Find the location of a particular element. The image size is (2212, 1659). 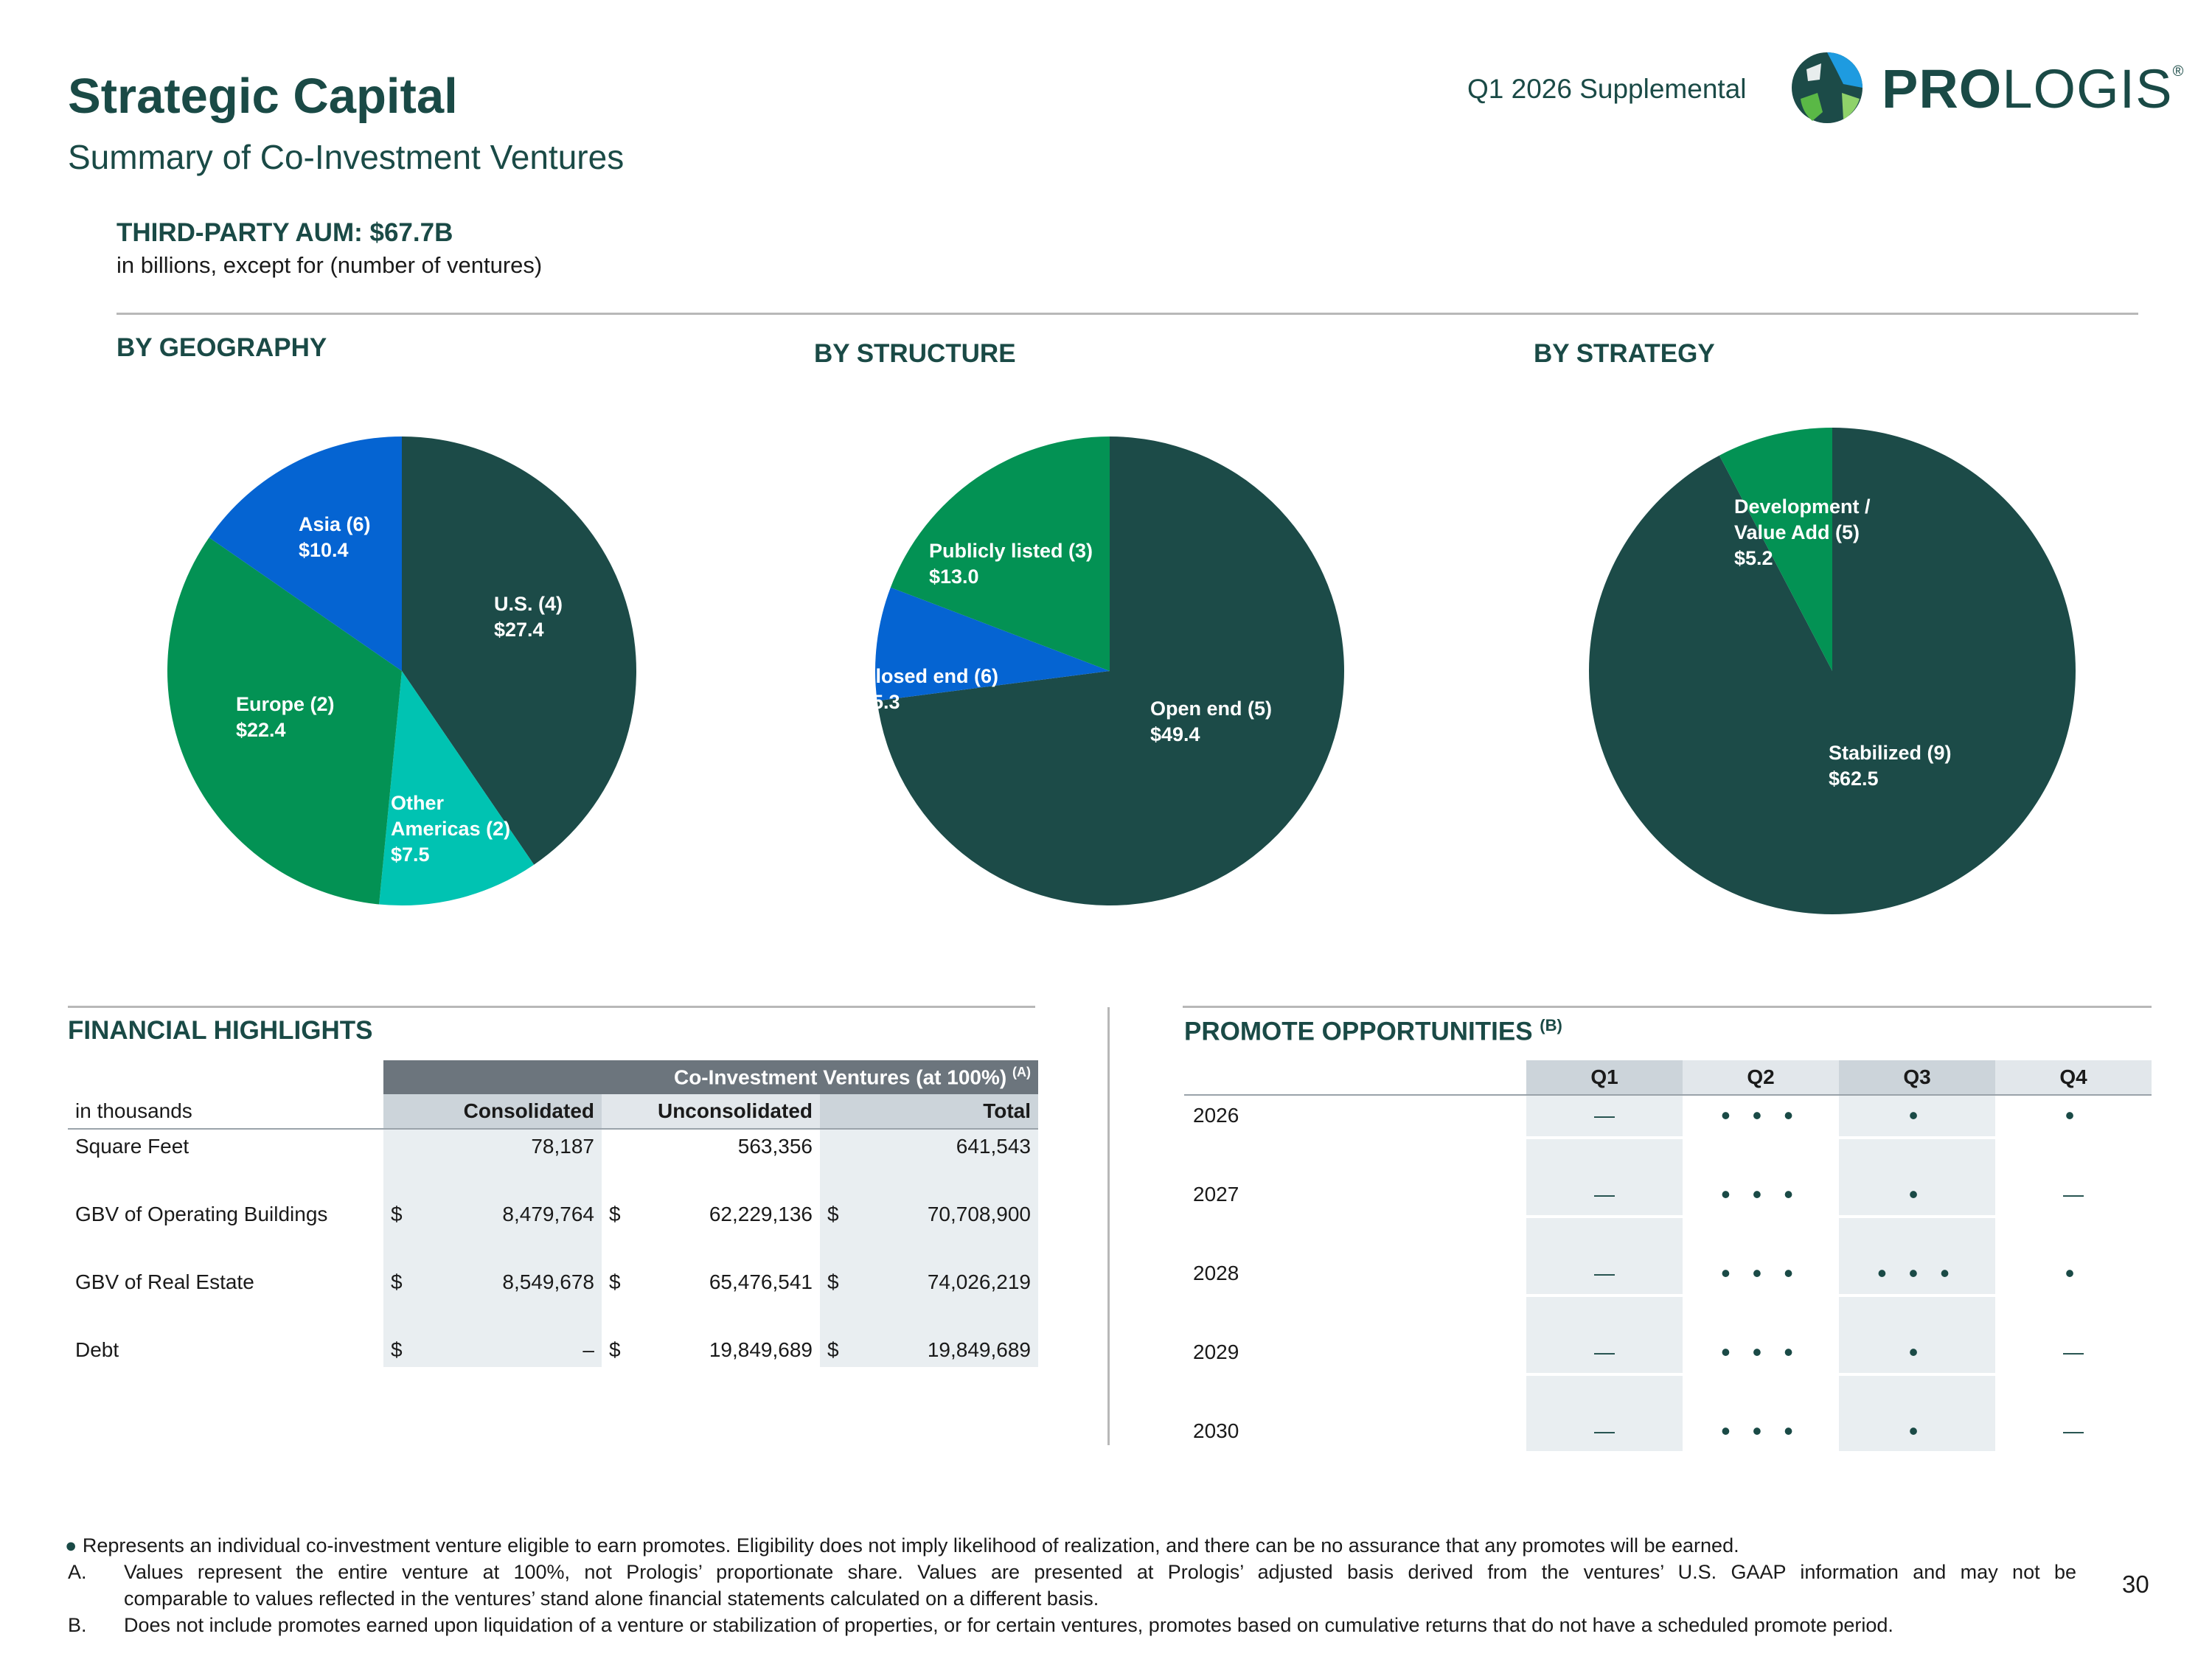

geography-chart-title: BY GEOGRAPHY is located at coordinates (221, 347).